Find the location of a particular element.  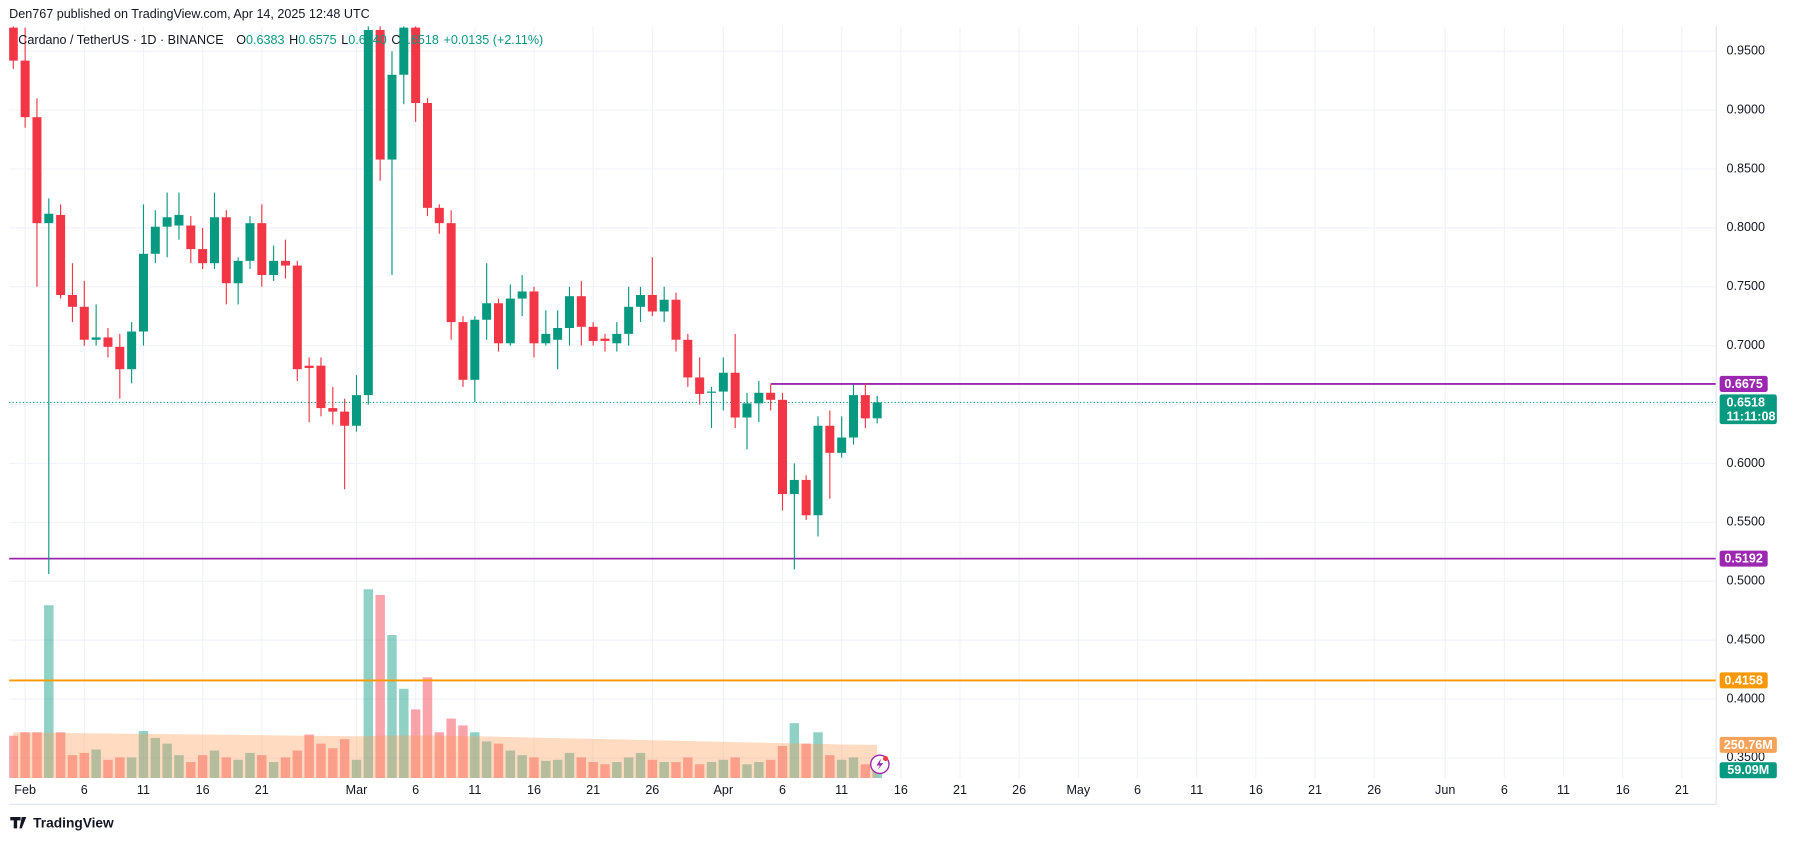

volume-label: 250.76M is located at coordinates (1748, 745).